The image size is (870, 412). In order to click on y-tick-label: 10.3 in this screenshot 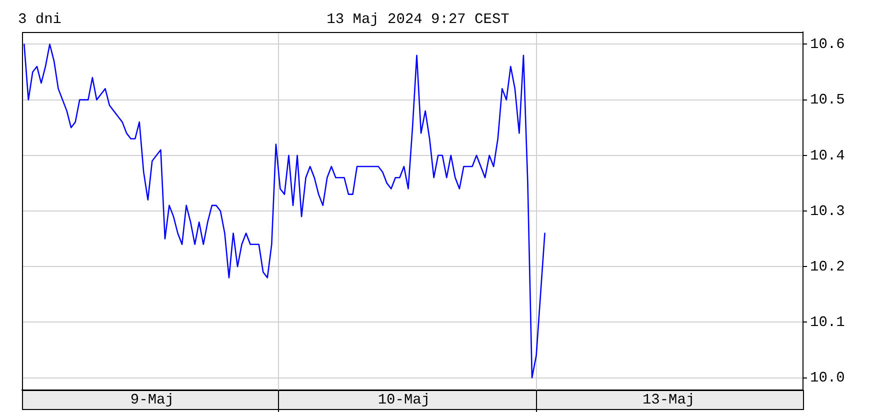, I will do `click(827, 212)`.